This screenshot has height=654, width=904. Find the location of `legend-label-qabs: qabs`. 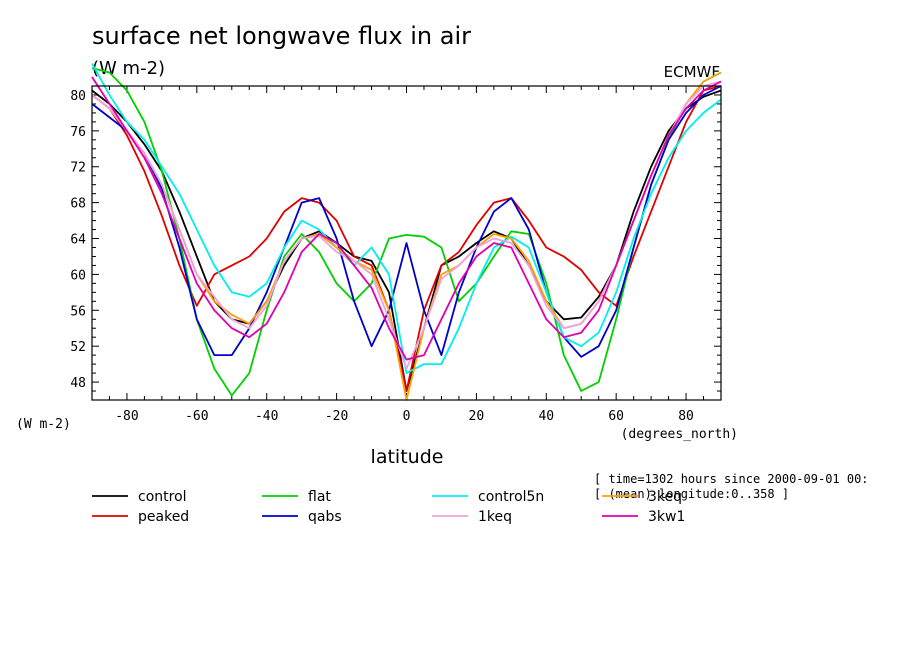

legend-label-qabs: qabs is located at coordinates (325, 517).